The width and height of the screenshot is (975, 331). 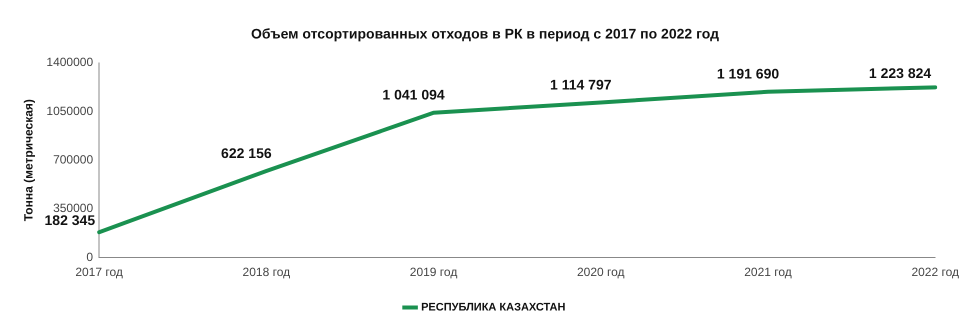 I want to click on chart-title: Объем отсортированных отходов в РК в период с 2017 по 2022 год, so click(x=485, y=33).